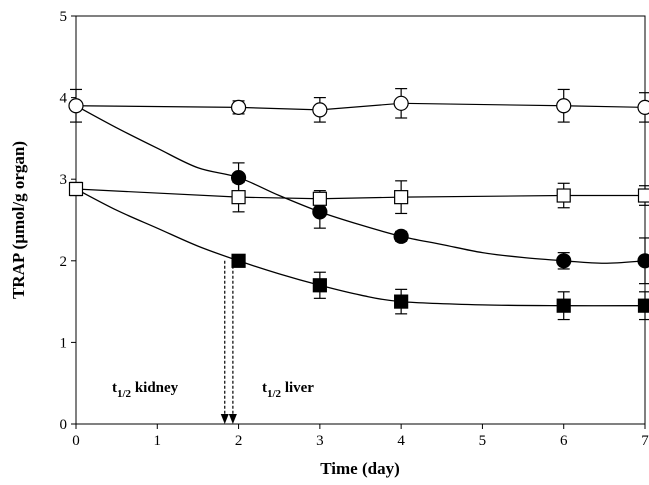 This screenshot has width=649, height=485. Describe the element at coordinates (18, 220) in the screenshot. I see `y-axis-title: TRAP (µmol/g organ)` at that location.